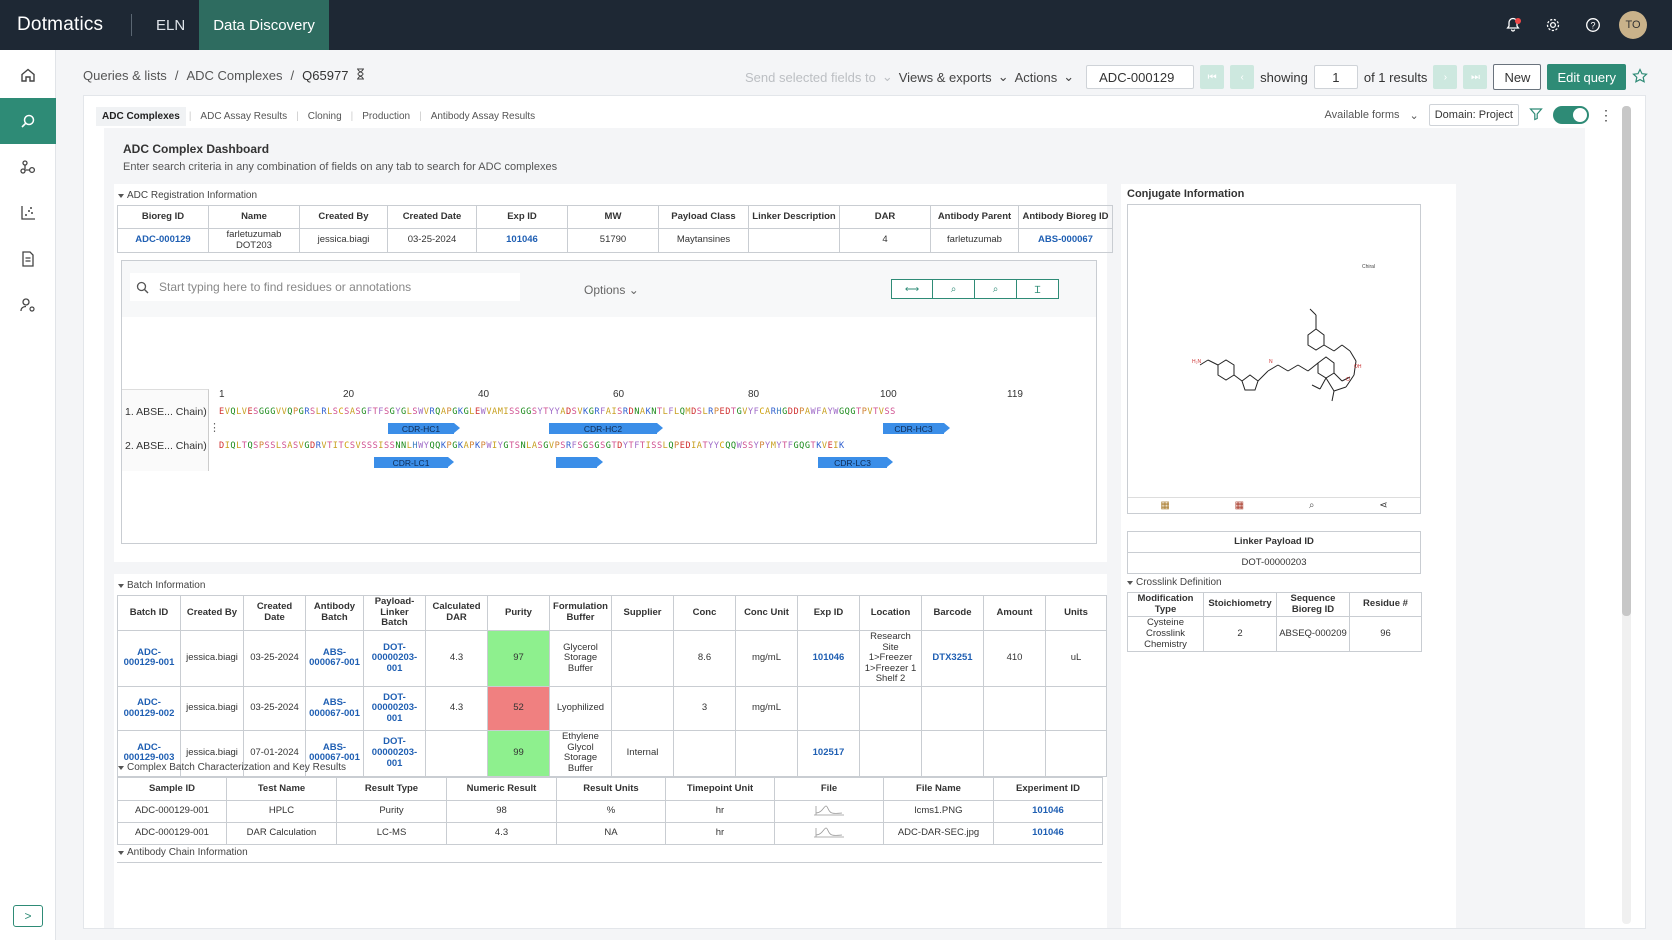 This screenshot has width=1672, height=940. I want to click on section-header-registration: ADC Registration Information, so click(187, 195).